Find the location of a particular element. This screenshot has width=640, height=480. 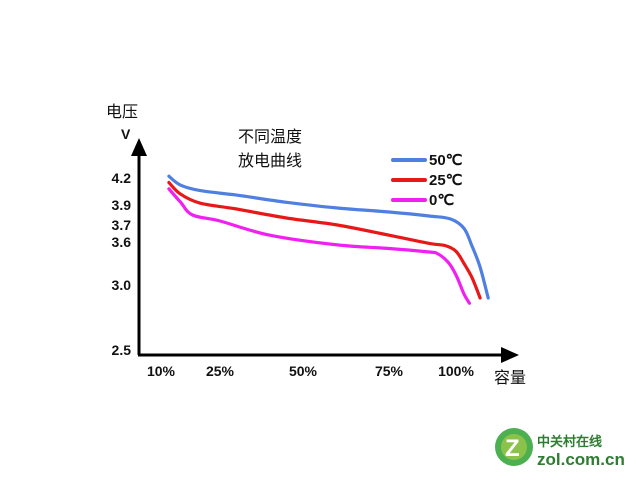

legend: 50℃ 25℃ 0℃ is located at coordinates (427, 180).